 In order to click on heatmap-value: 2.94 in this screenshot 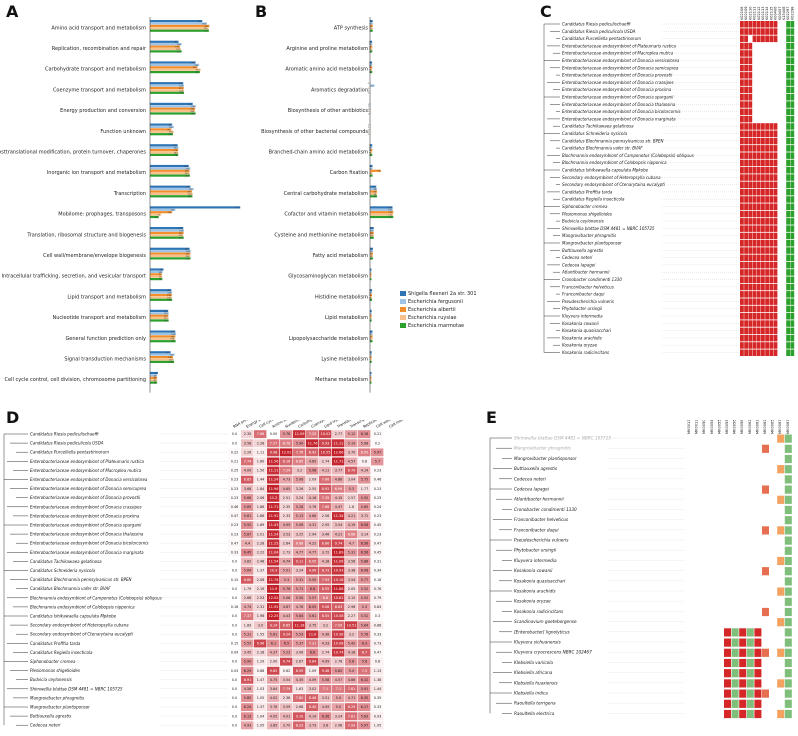, I will do `click(313, 534)`.